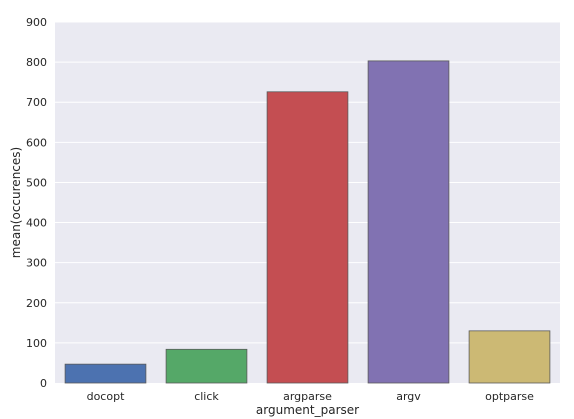 This screenshot has height=419, width=574. I want to click on y-tick-labels: 0 100 200 300 400 500 600 700 800 900, so click(36, 203).